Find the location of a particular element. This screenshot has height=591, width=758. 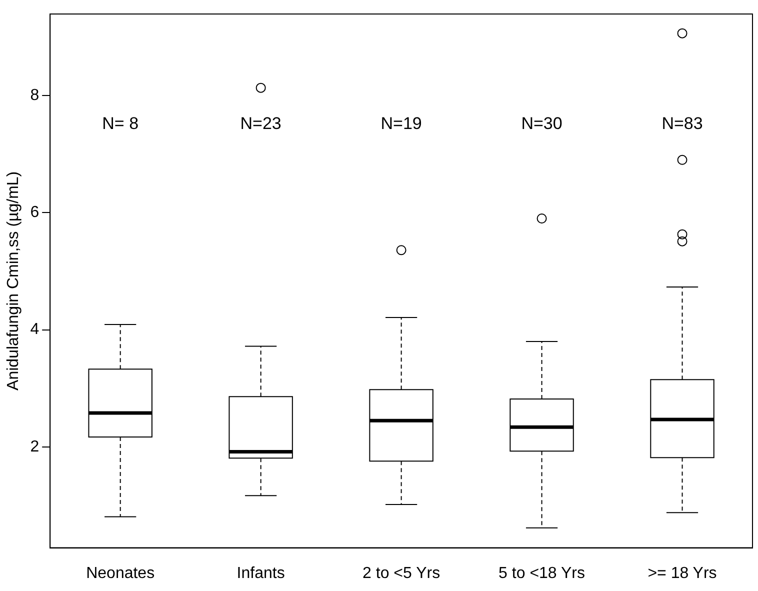

x-tick-label: >= 18 Yrs is located at coordinates (682, 573).